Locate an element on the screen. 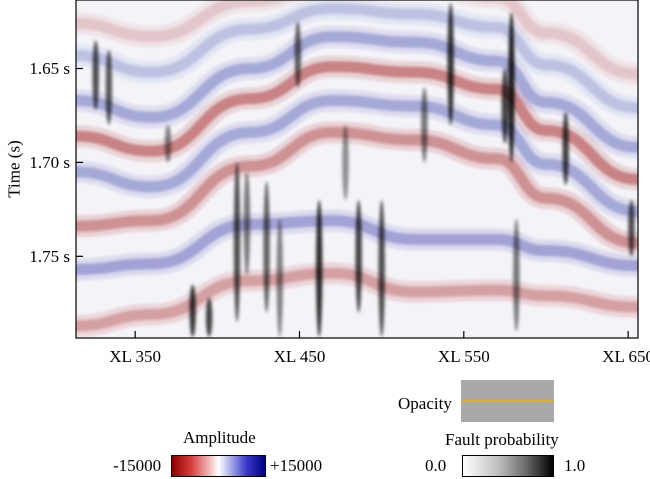  y-axis: 1.65 s 1.70 s 1.75 s is located at coordinates (56, 162).